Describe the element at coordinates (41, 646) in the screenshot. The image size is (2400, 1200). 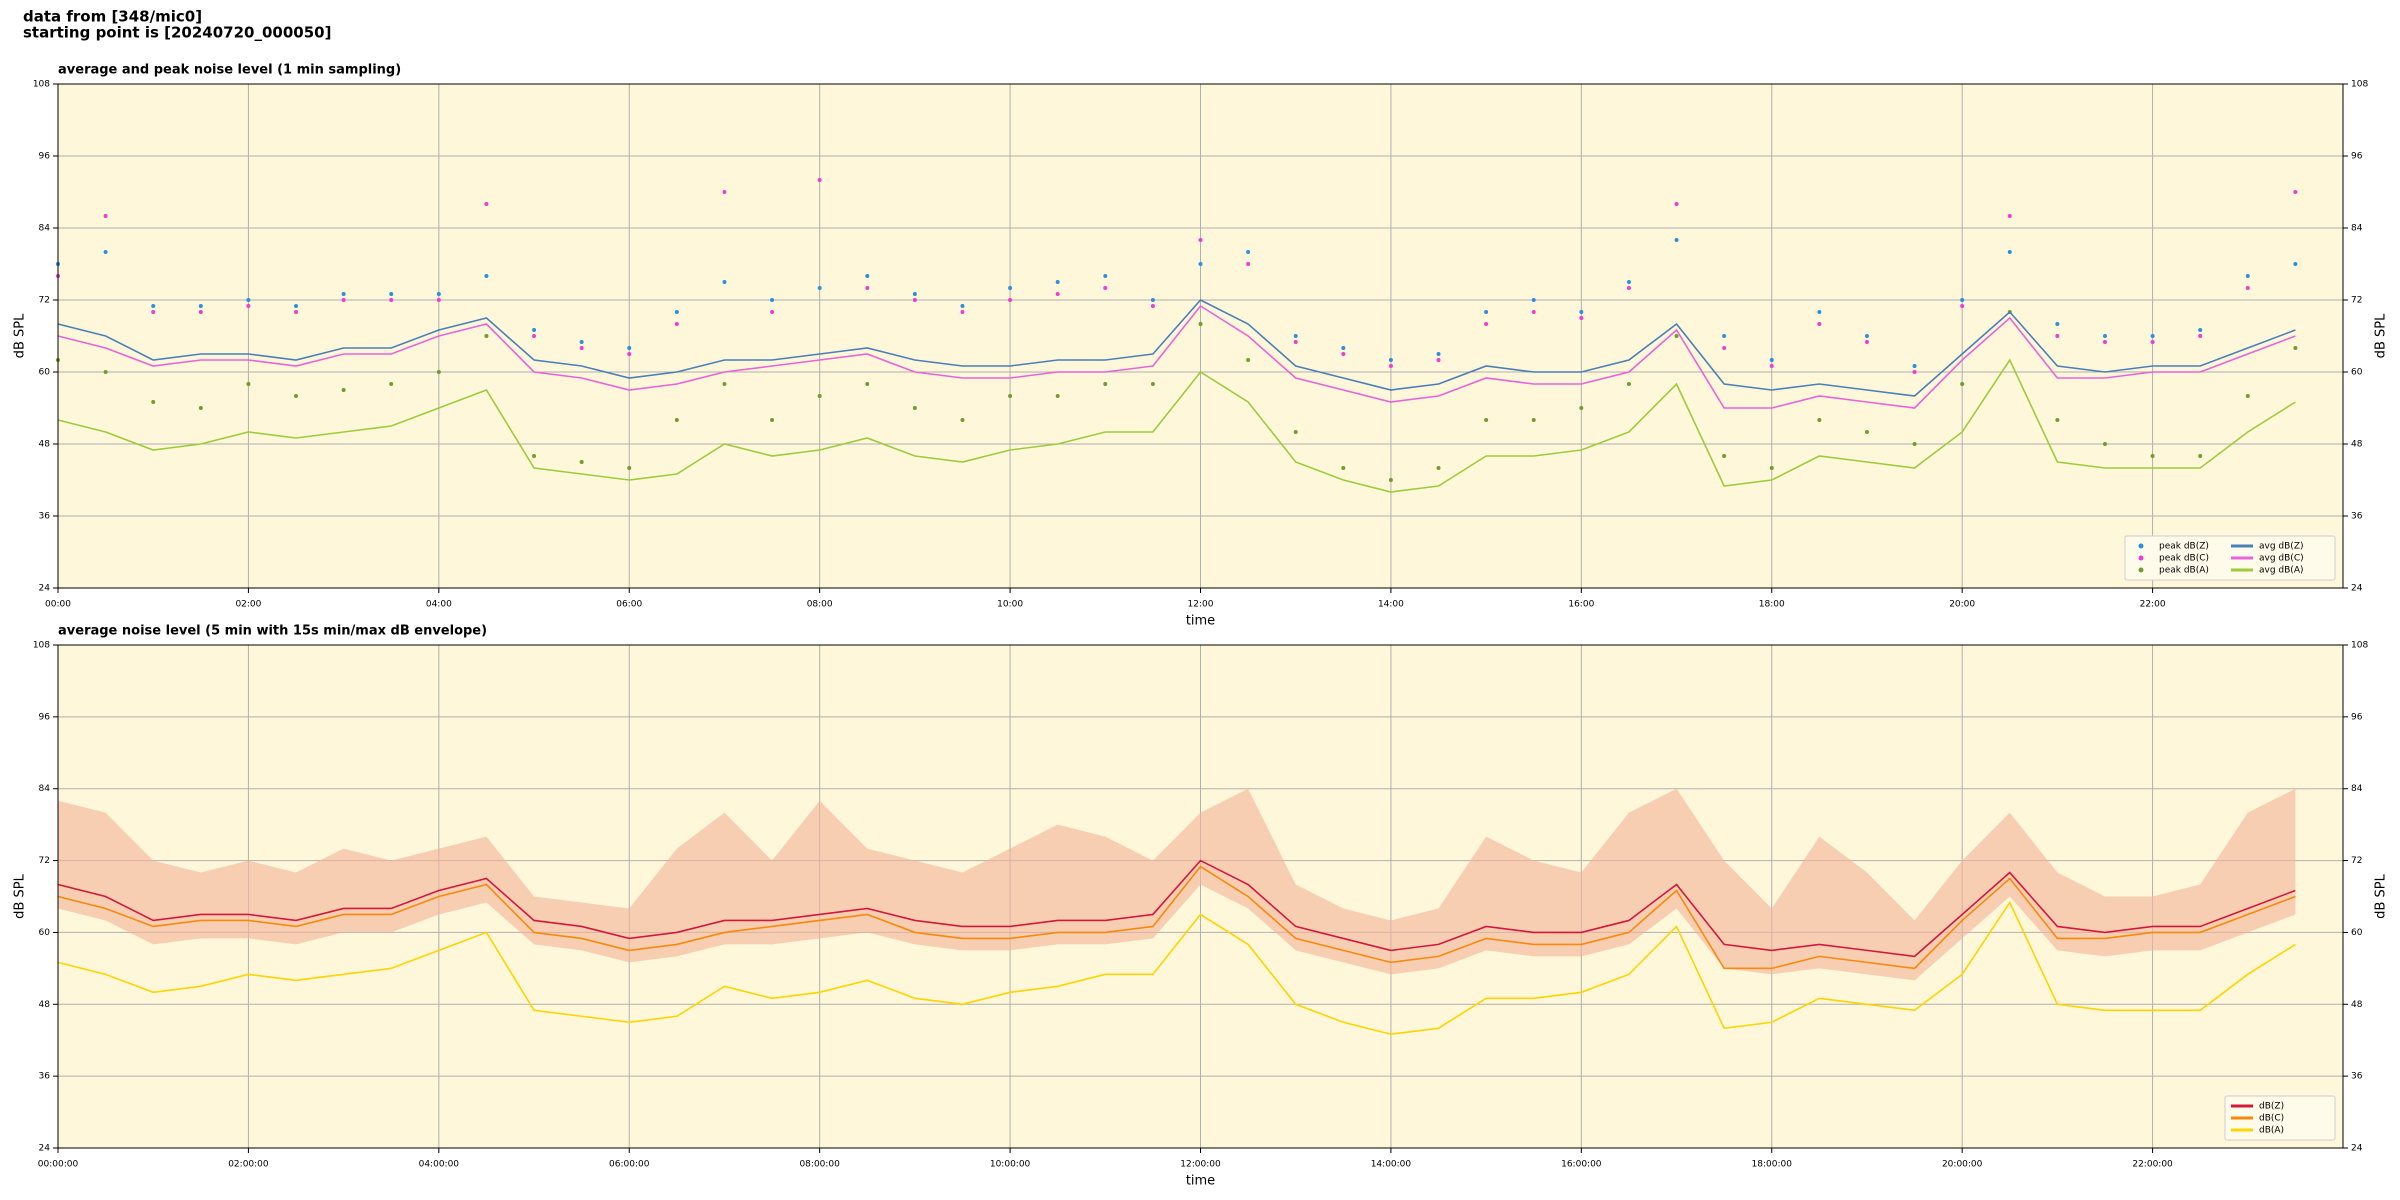
I see `y-tick-label: 108` at that location.